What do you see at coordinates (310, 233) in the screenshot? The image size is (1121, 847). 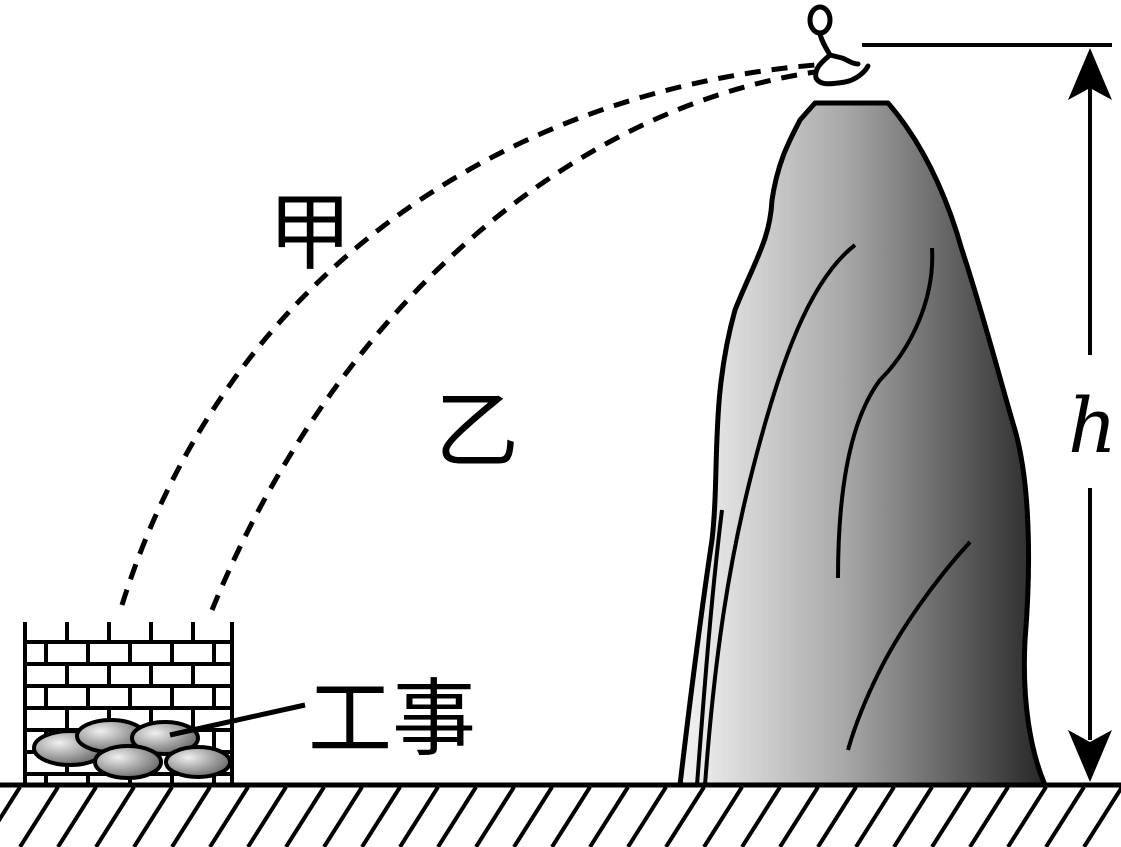 I see `trajectory-a-label: 甲` at bounding box center [310, 233].